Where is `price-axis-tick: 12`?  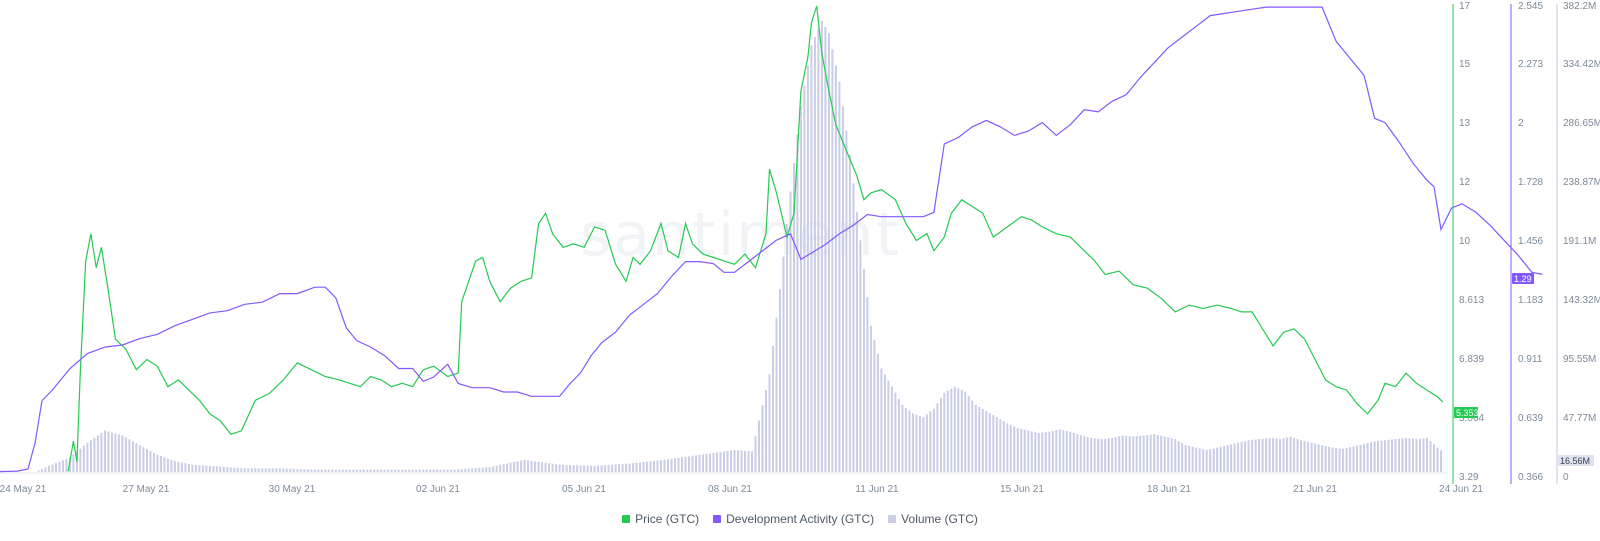
price-axis-tick: 12 is located at coordinates (1465, 182).